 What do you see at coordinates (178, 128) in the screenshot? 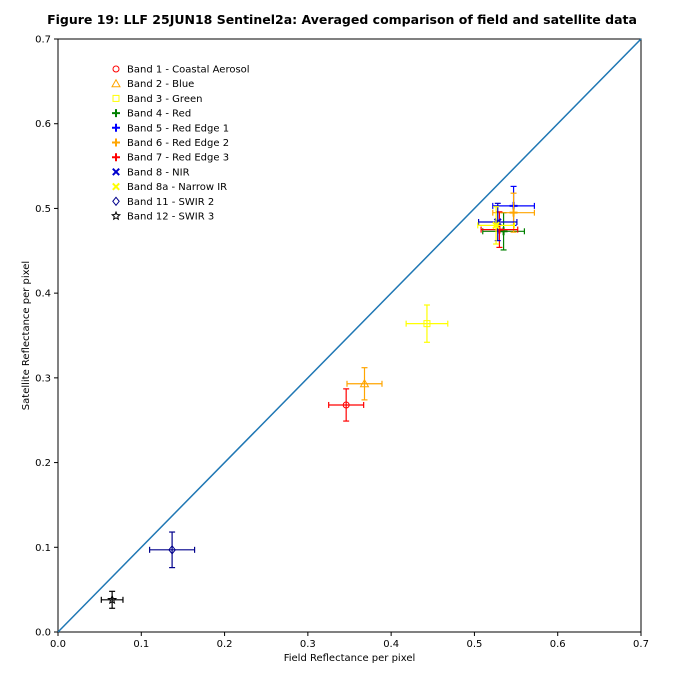
I see `legend-label: Band 5 - Red Edge 1` at bounding box center [178, 128].